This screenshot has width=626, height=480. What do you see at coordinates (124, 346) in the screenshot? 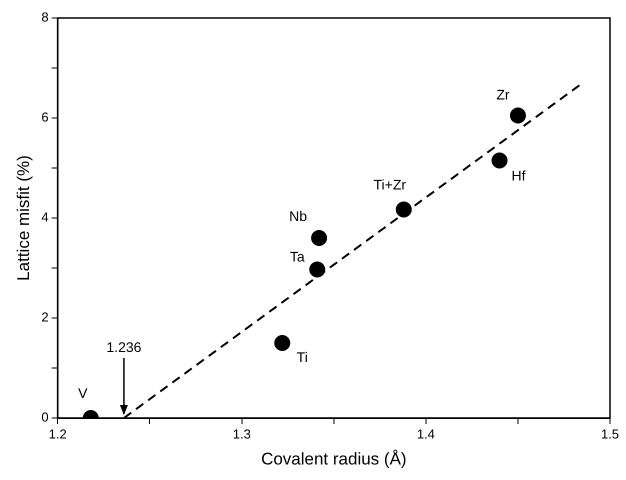
I see `annotation: 1.236` at bounding box center [124, 346].